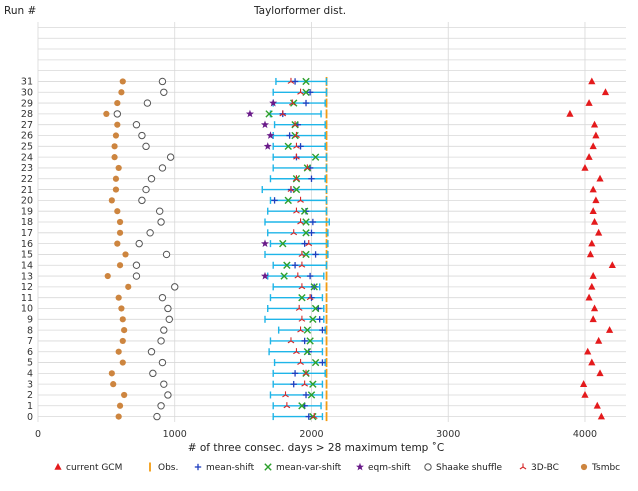 The image size is (638, 491). Describe the element at coordinates (27, 125) in the screenshot. I see `y-tick-label: 27` at that location.